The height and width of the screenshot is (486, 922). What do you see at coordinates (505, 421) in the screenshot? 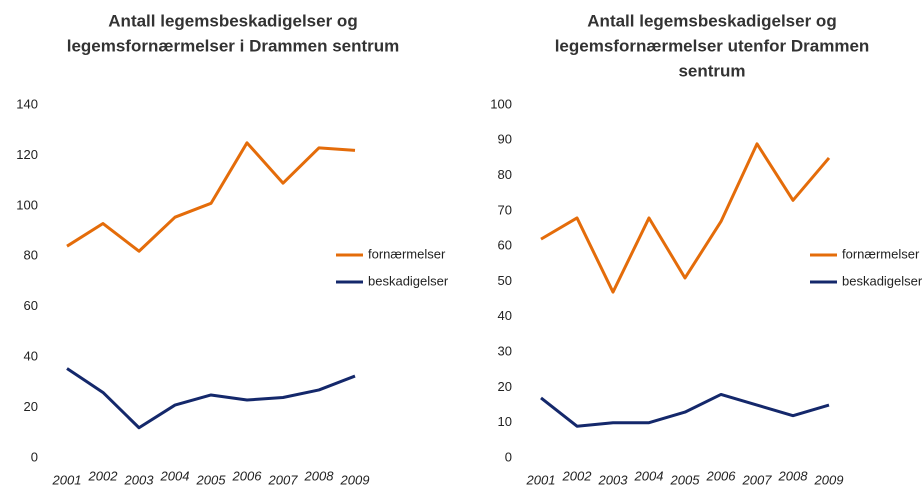
I see `y-tick-label: 10` at bounding box center [505, 421].